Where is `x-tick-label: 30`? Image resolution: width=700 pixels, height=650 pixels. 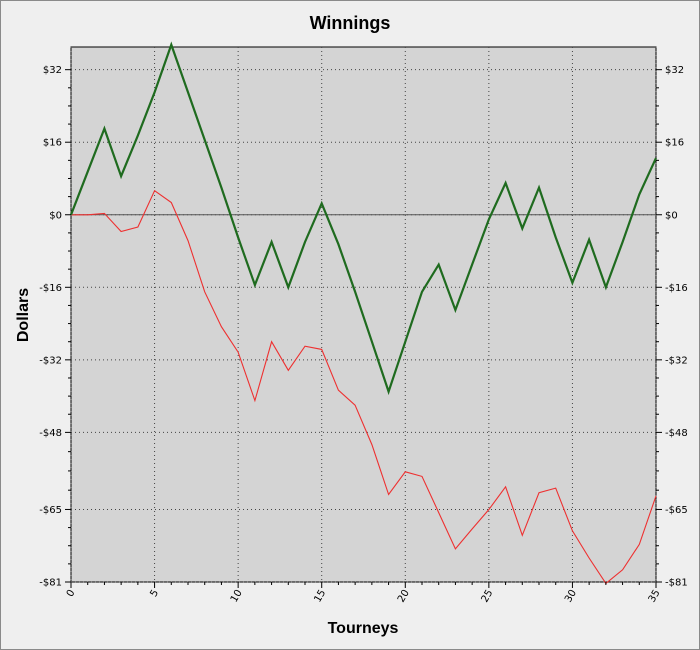 x-tick-label: 30 is located at coordinates (571, 596).